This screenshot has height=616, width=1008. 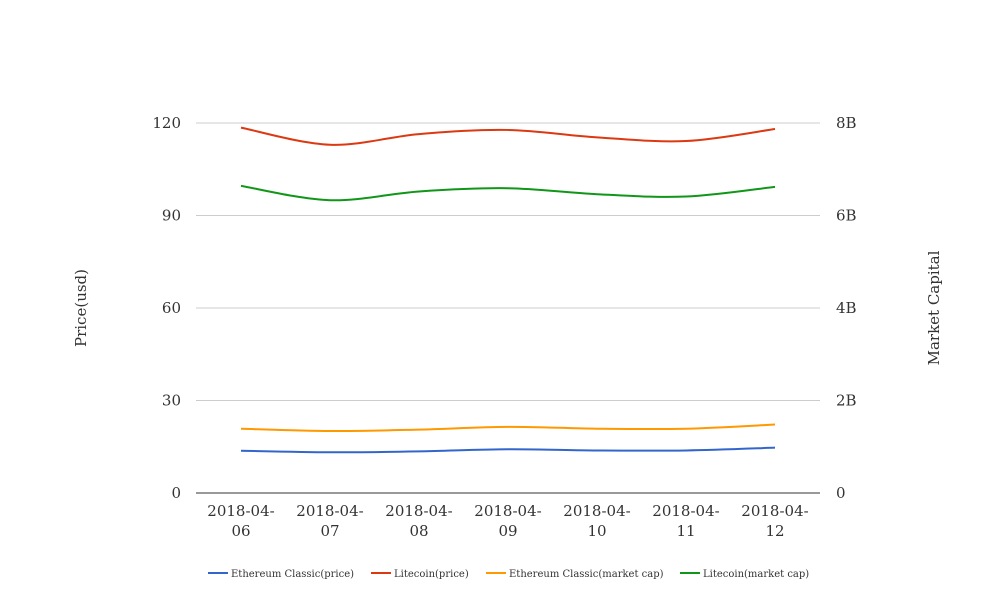 What do you see at coordinates (507, 531) in the screenshot?
I see `x-tick-label-line: 09` at bounding box center [507, 531].